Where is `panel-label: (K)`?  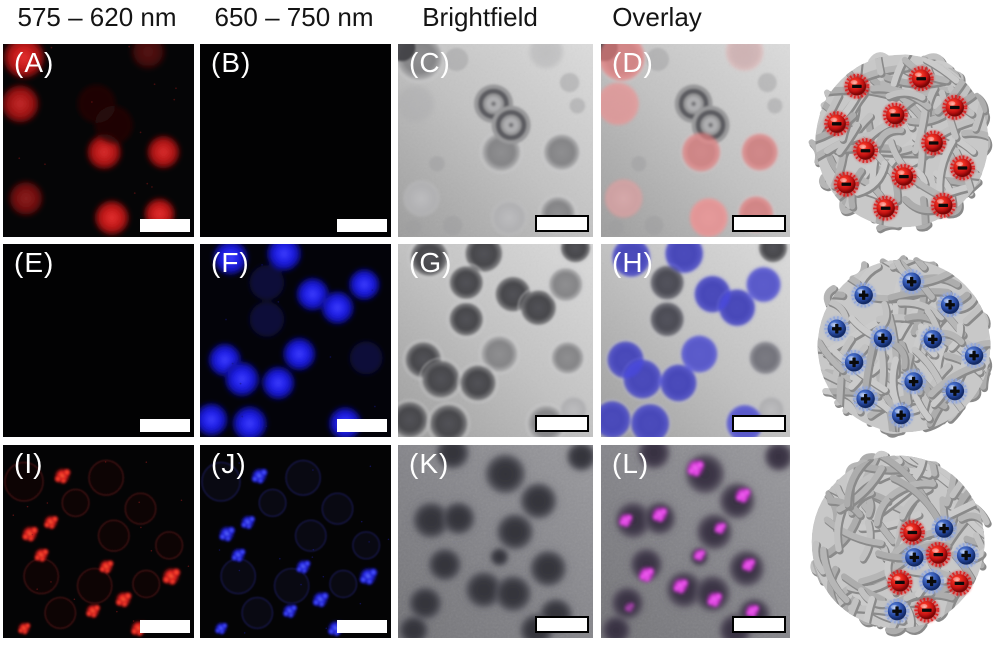
panel-label: (K) is located at coordinates (429, 463).